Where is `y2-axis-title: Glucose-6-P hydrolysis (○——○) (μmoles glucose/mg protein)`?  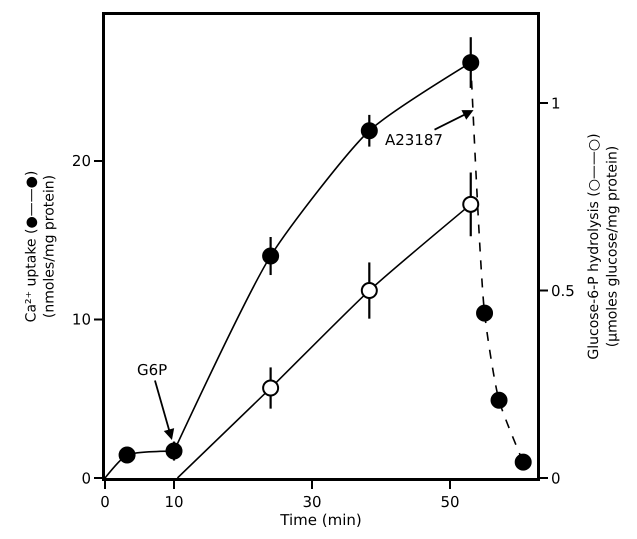 y2-axis-title: Glucose-6-P hydrolysis (○——○) (μmoles glucose/mg protein) is located at coordinates (603, 246).